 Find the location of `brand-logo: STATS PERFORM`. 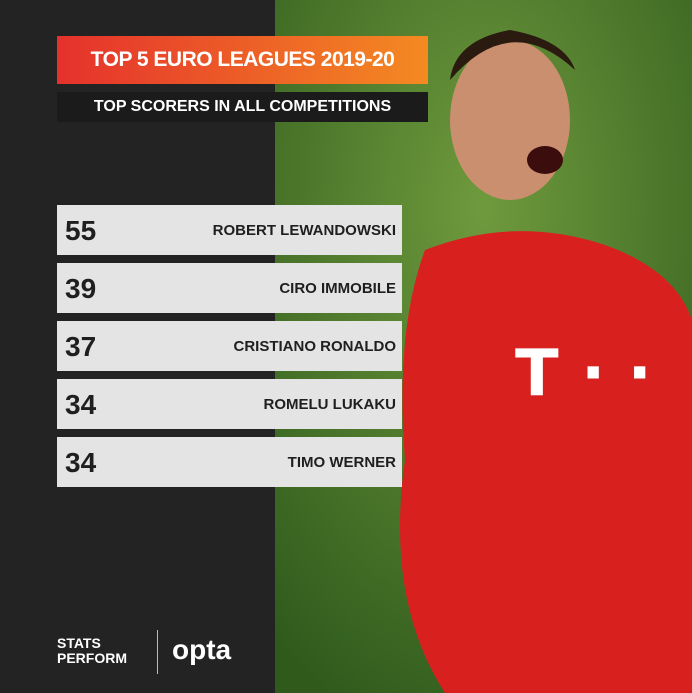

brand-logo: STATS PERFORM is located at coordinates (92, 651).